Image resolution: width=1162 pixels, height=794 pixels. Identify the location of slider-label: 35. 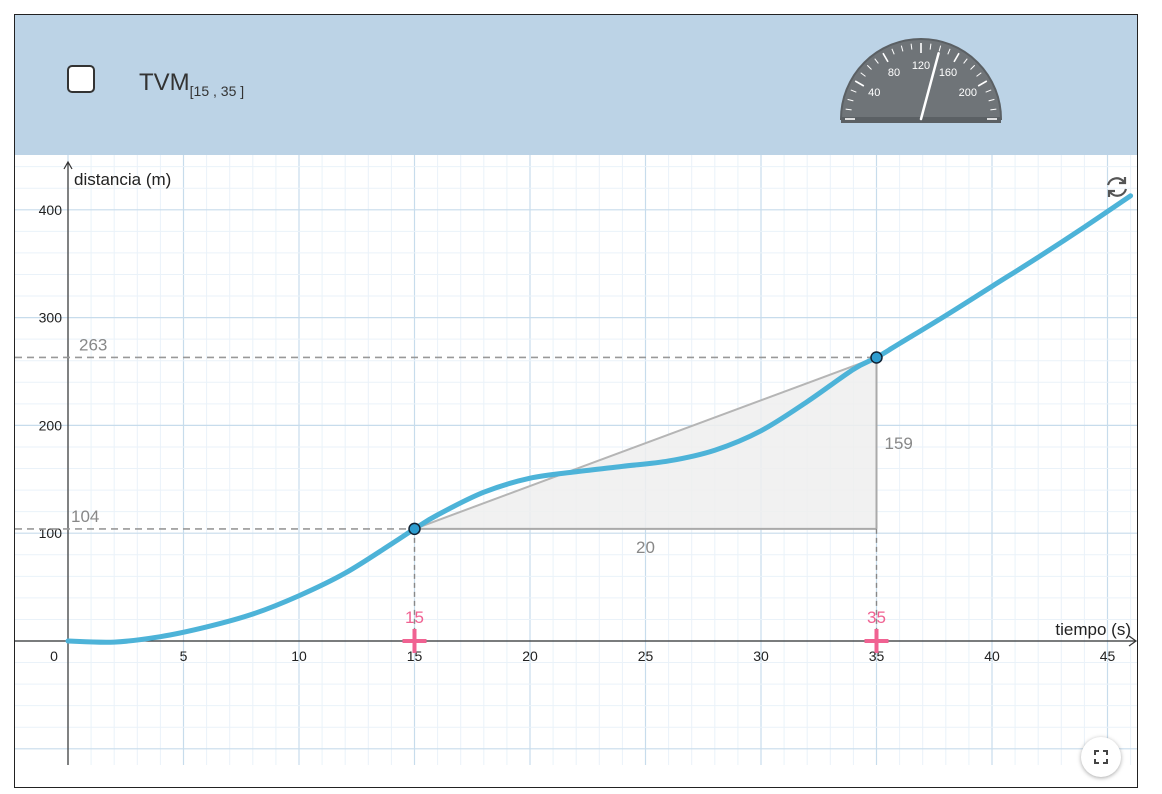
(876, 617).